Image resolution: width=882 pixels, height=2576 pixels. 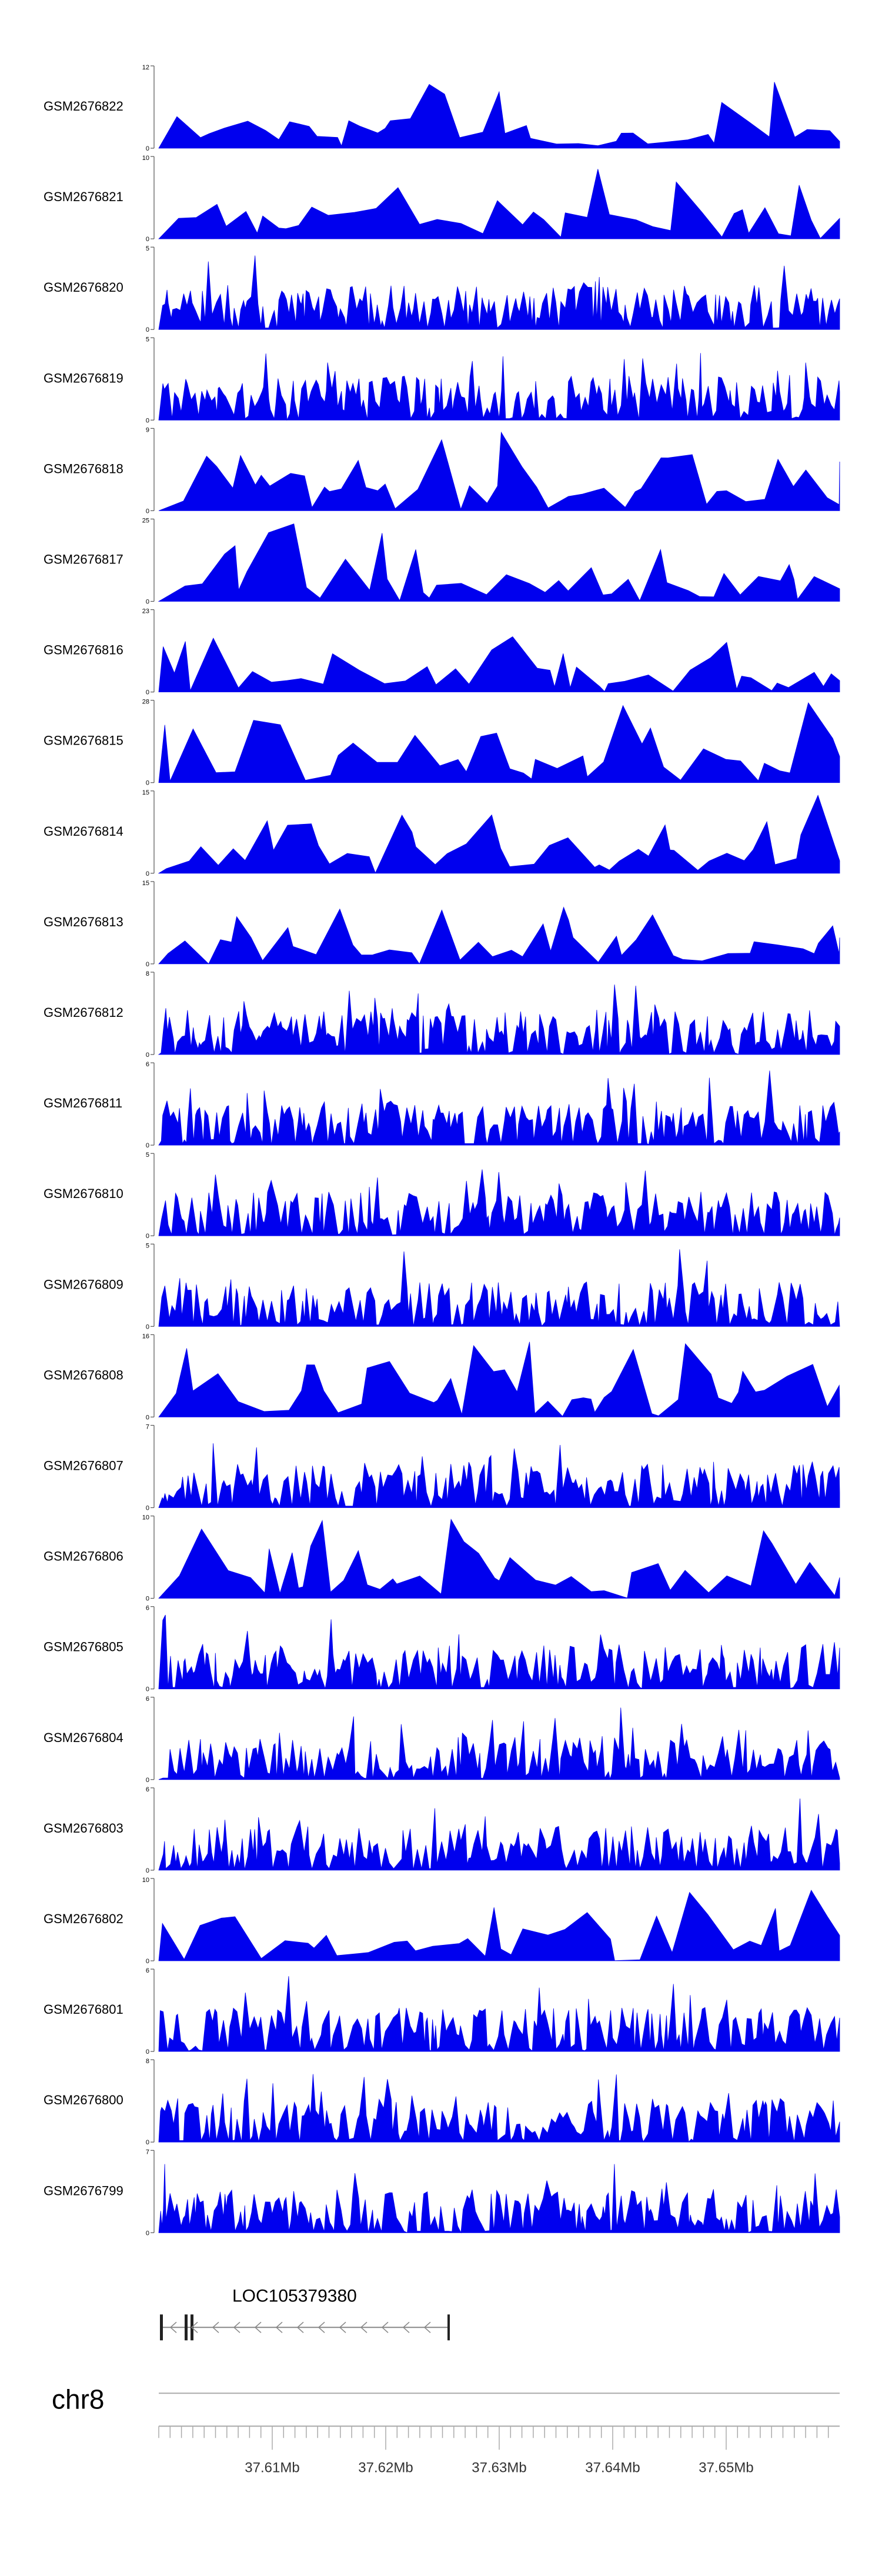 I want to click on track-label-GSM2676820: GSM2676820, so click(x=83, y=287).